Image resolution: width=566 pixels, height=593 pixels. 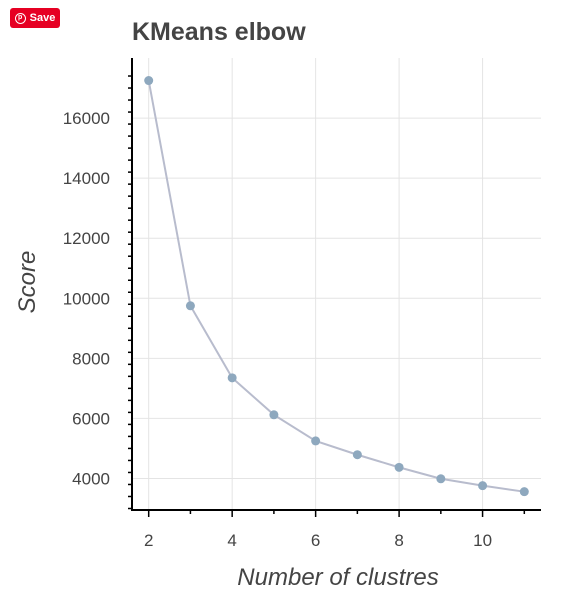 I want to click on x-tick-label: 10, so click(x=482, y=540).